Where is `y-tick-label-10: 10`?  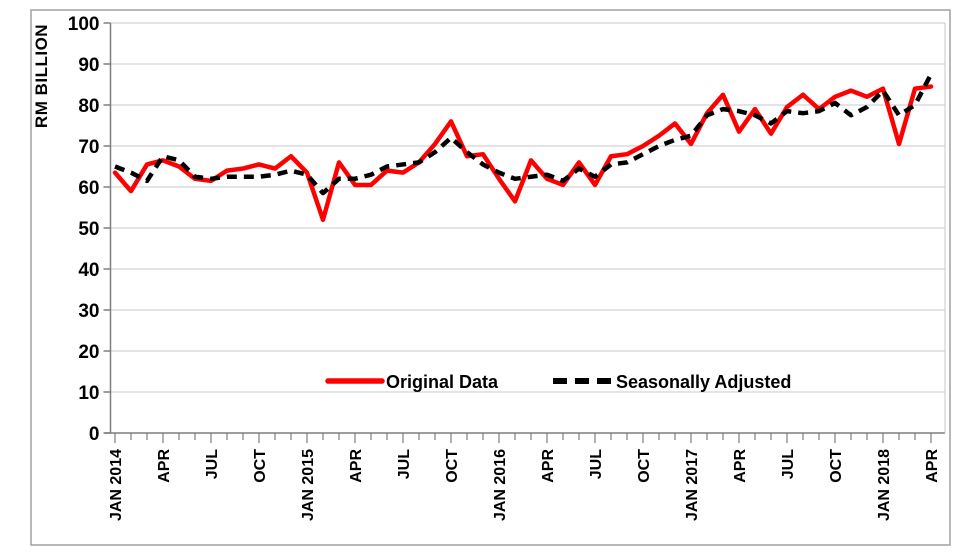 y-tick-label-10: 10 is located at coordinates (88, 393).